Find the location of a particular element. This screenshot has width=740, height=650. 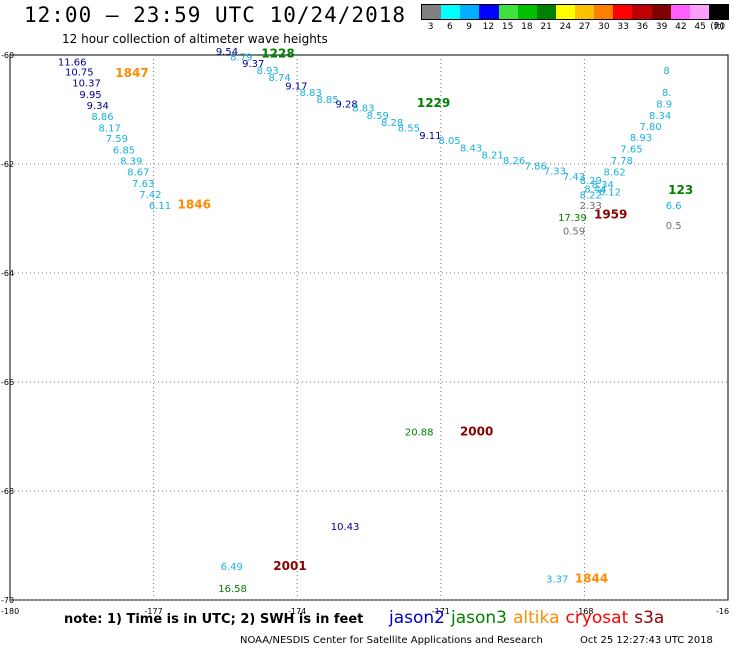

wave-height-value: 8.05 is located at coordinates (449, 141).